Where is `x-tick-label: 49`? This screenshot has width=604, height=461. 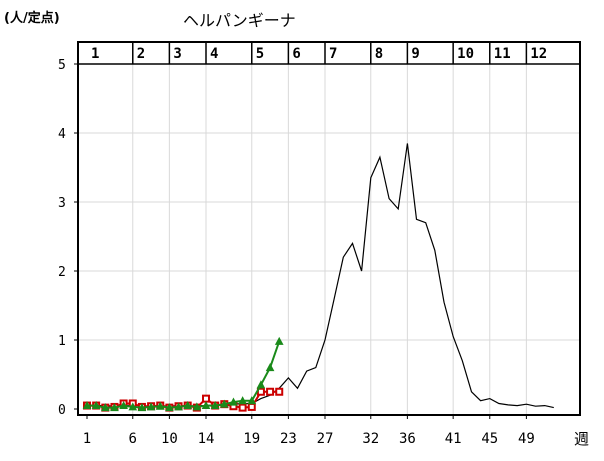 x-tick-label: 49 is located at coordinates (526, 439).